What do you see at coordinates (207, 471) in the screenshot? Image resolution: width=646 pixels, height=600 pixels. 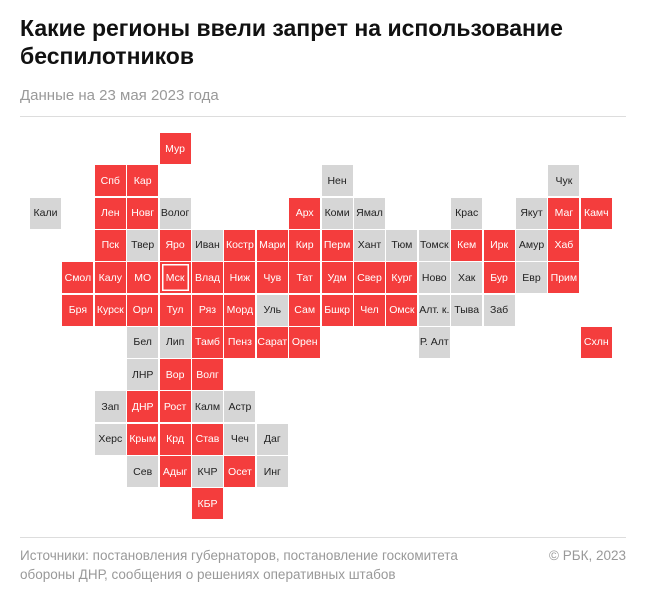 I see `region-tile: КЧР` at bounding box center [207, 471].